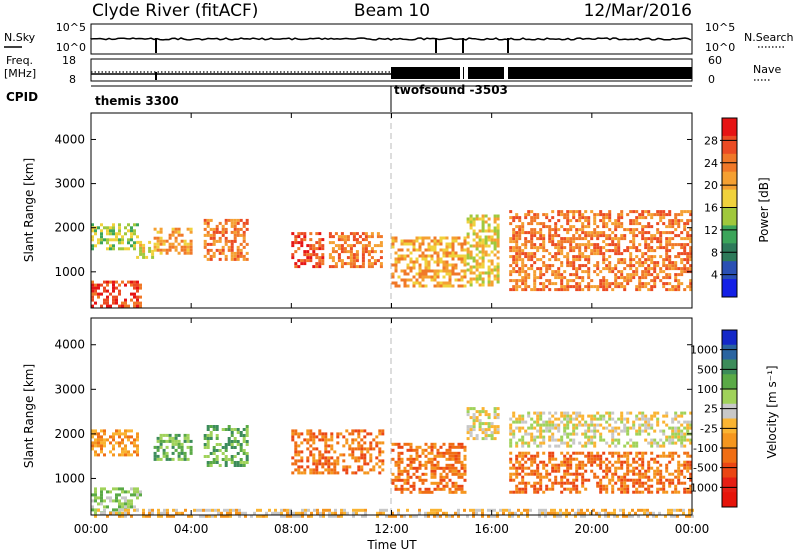 The width and height of the screenshot is (800, 558). What do you see at coordinates (767, 69) in the screenshot?
I see `nave-label: Nave` at bounding box center [767, 69].